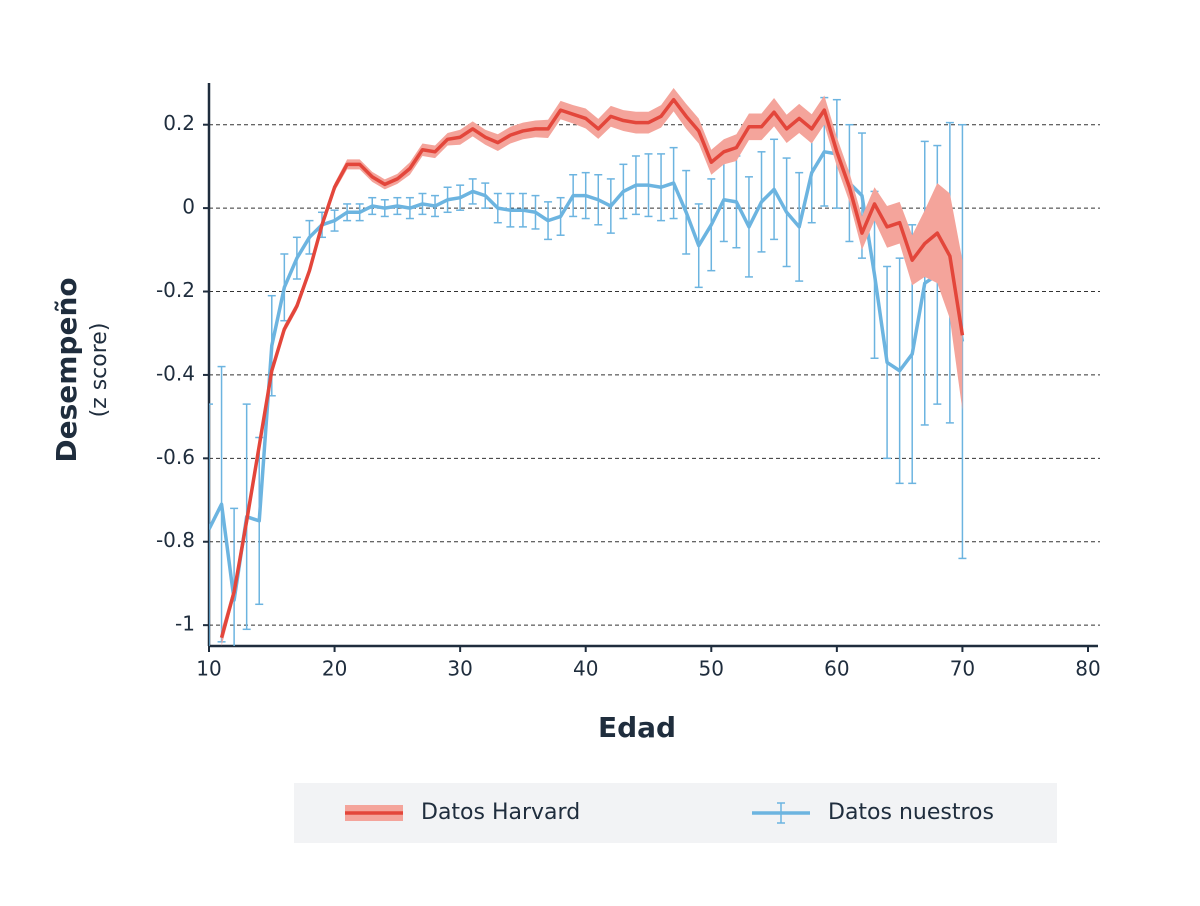 Image resolution: width=1200 pixels, height=906 pixels. Describe the element at coordinates (459, 669) in the screenshot. I see `x-tick-label: 30` at that location.